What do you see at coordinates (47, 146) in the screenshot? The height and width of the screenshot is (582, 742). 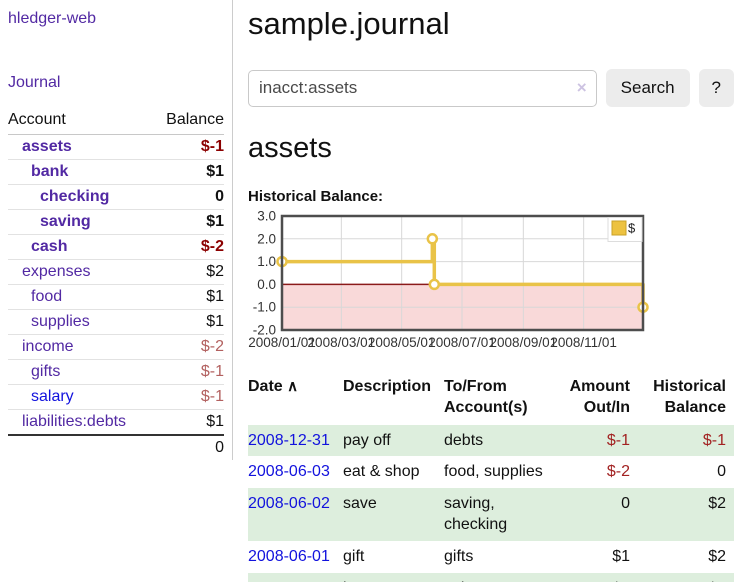 I see `account-link-assets: assets` at bounding box center [47, 146].